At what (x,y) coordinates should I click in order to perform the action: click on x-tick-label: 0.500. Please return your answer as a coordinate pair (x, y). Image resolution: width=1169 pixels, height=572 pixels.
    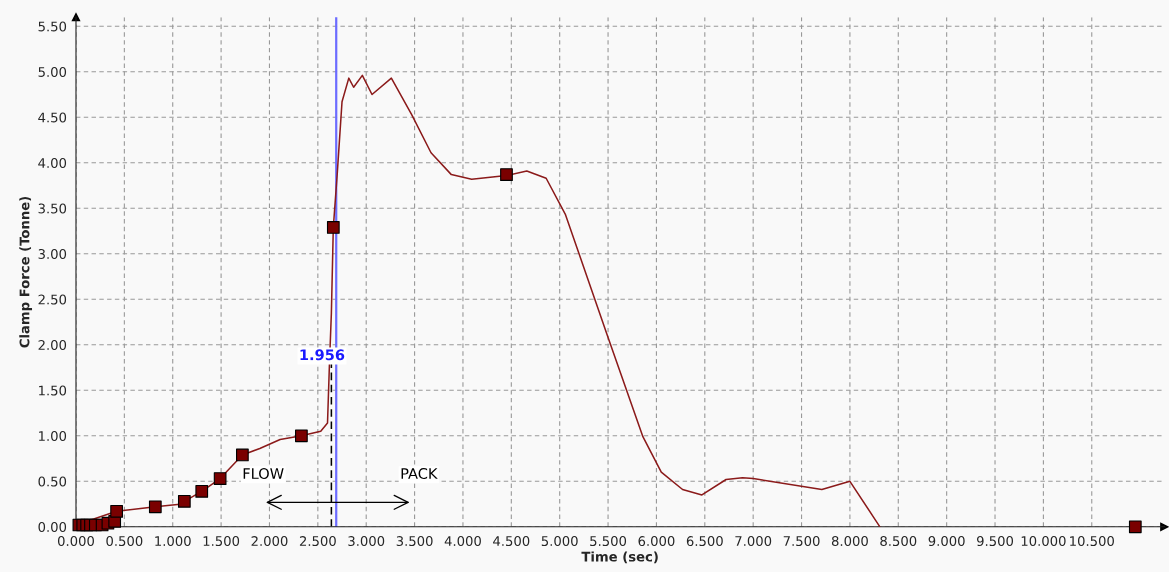
    Looking at the image, I should click on (124, 541).